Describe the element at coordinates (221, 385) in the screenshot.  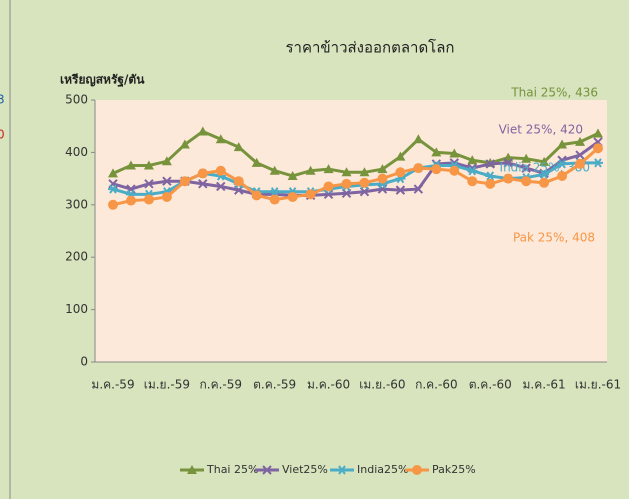
I see `x-tick-label: ก.ค.-59` at that location.